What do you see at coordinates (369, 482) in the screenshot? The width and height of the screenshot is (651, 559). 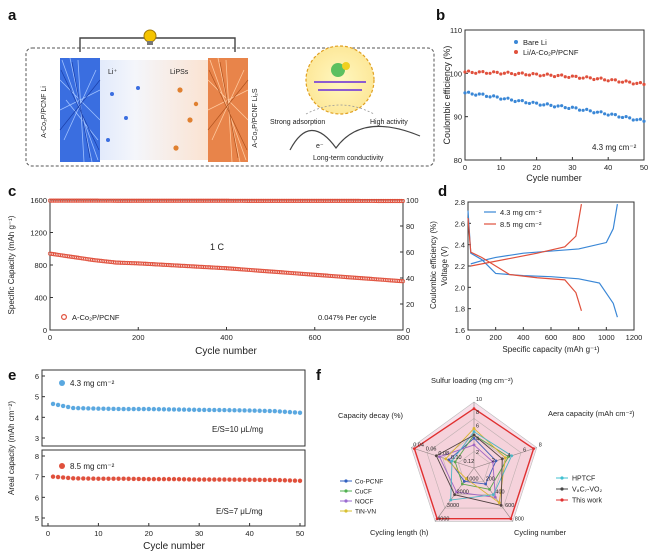 I see `radar-legend-label: Co-PCNF` at bounding box center [369, 482].